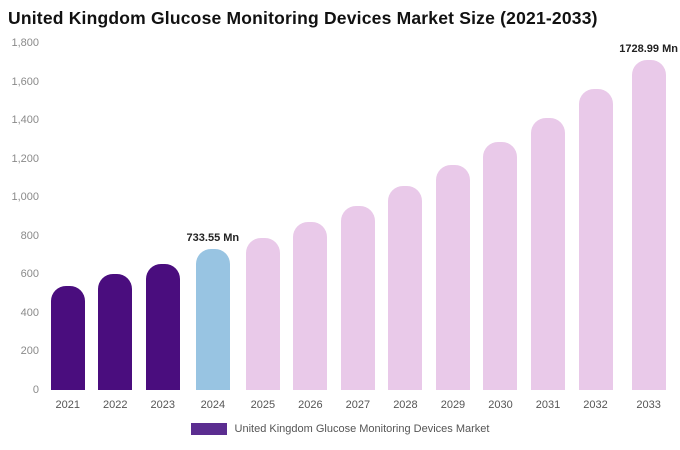 Image resolution: width=680 pixels, height=450 pixels. I want to click on y-tick-label: 600, so click(29, 274).